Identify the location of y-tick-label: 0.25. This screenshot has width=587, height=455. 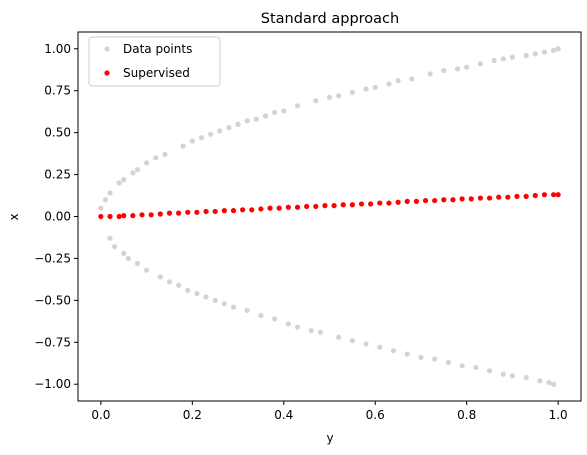
(57, 175).